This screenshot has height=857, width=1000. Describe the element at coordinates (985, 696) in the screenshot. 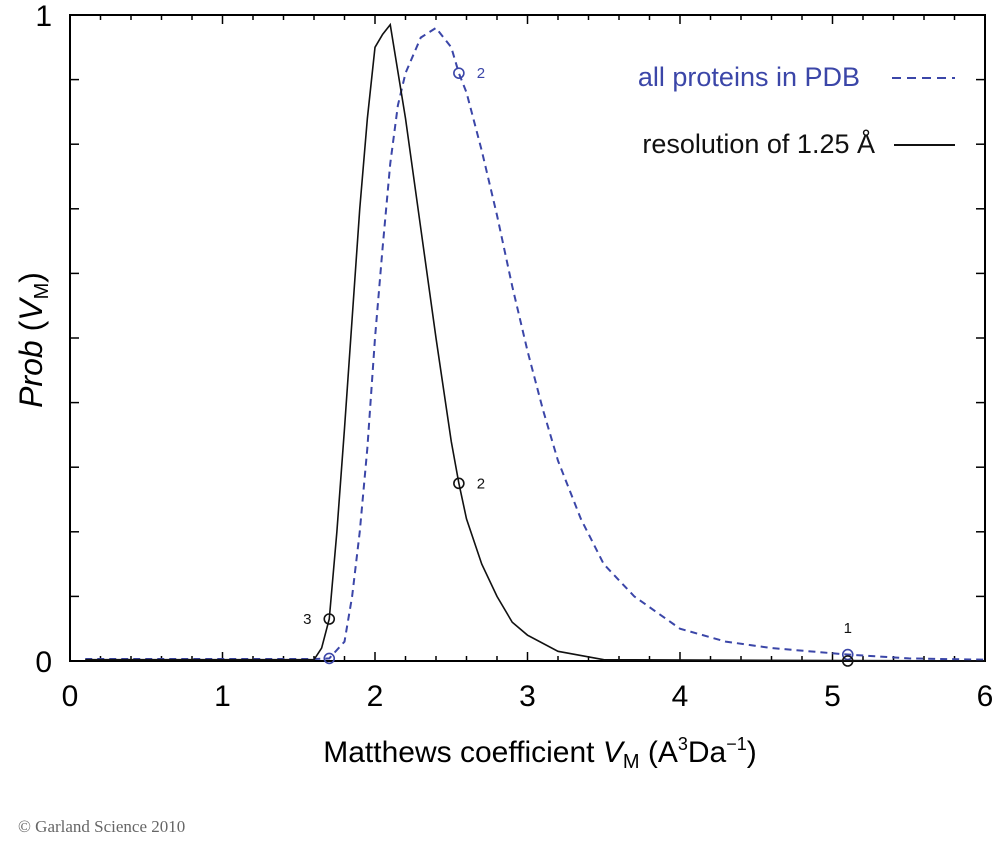

I see `x-tick-label: 6` at that location.